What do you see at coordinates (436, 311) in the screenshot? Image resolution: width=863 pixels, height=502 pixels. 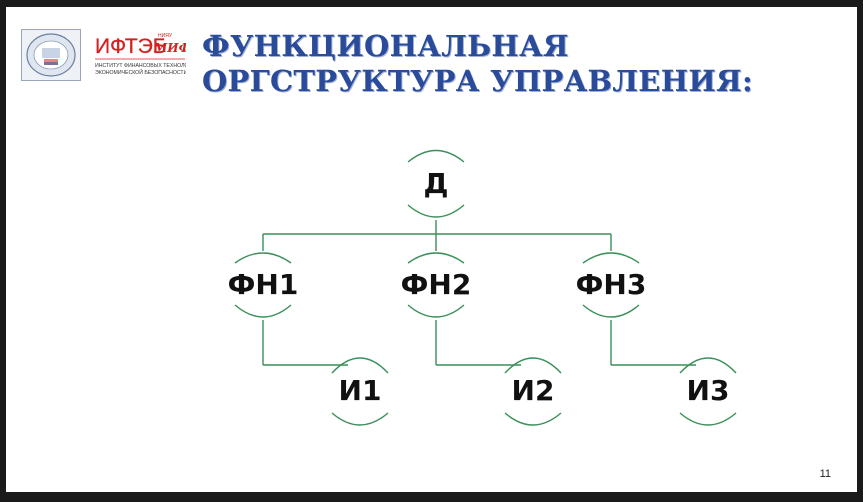 I see `fn2-bottom-arc` at bounding box center [436, 311].